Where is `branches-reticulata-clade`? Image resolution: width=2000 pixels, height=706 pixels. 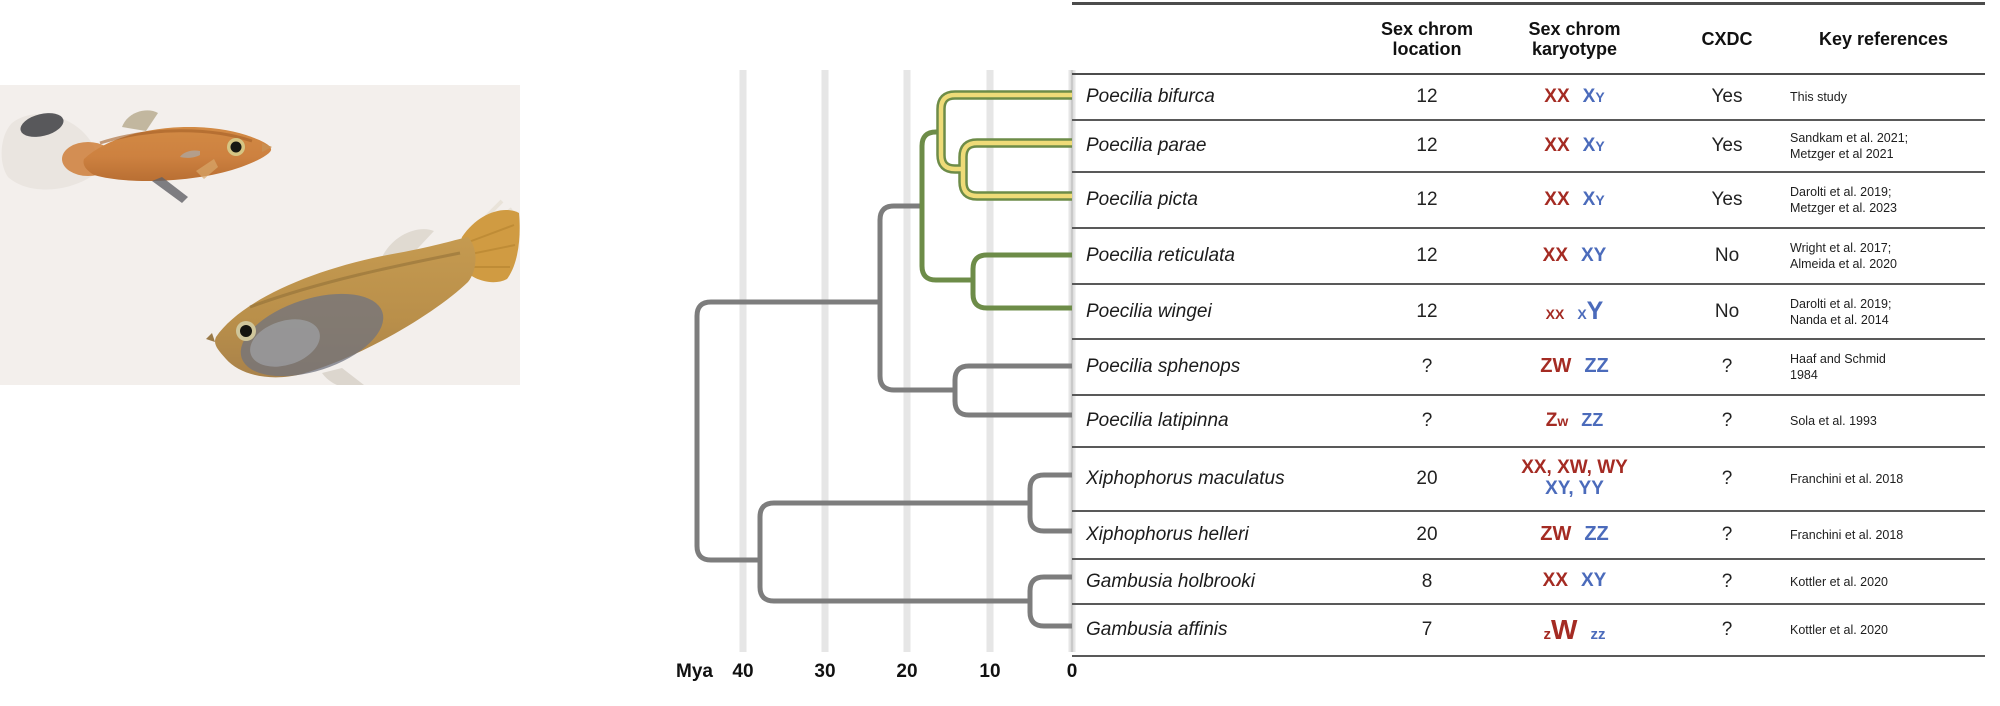
branches-reticulata-clade is located at coordinates (995, 220).